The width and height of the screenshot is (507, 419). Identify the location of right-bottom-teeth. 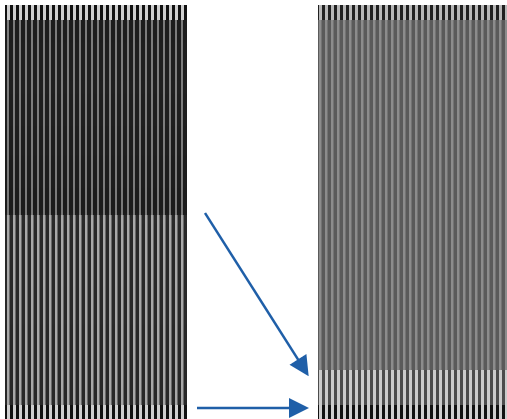
(412, 412).